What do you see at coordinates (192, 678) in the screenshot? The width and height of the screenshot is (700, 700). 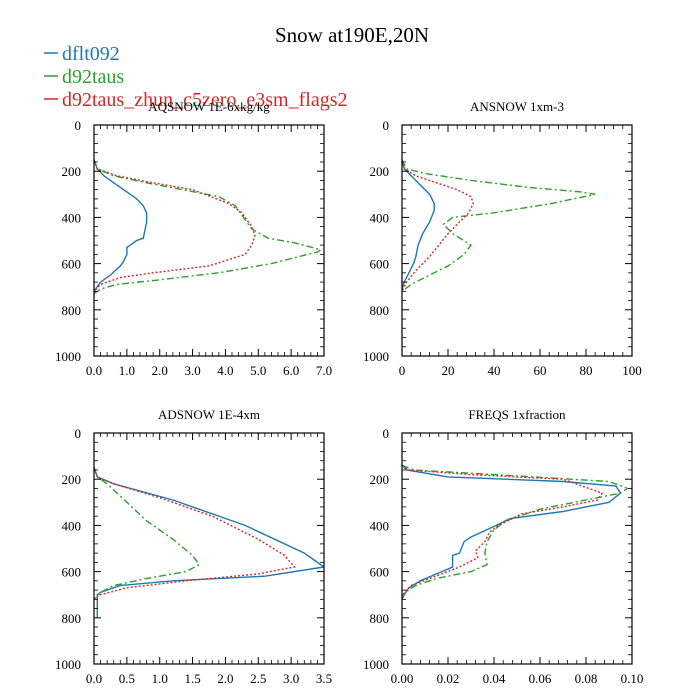 I see `x-tick-label: 1.5` at bounding box center [192, 678].